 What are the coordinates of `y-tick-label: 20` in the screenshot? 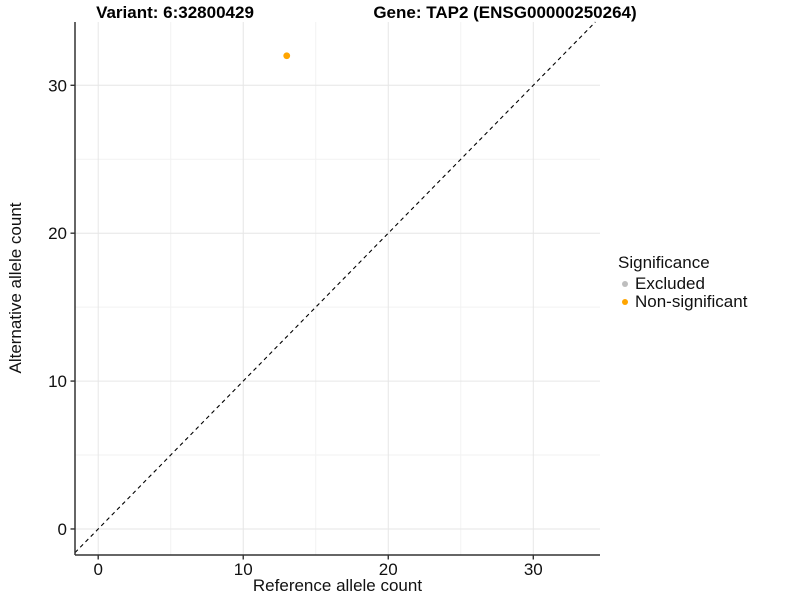 It's located at (57, 233).